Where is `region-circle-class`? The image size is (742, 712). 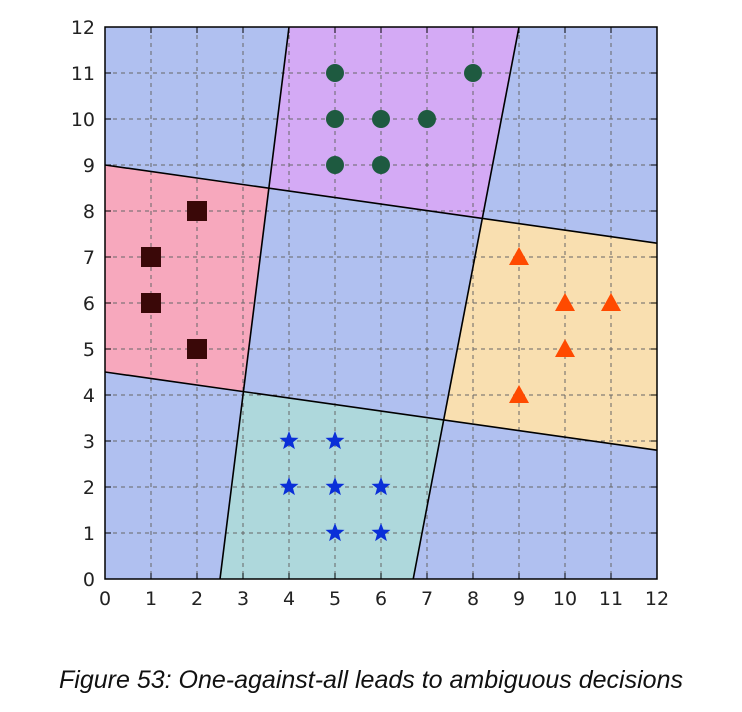
region-circle-class is located at coordinates (393, 123).